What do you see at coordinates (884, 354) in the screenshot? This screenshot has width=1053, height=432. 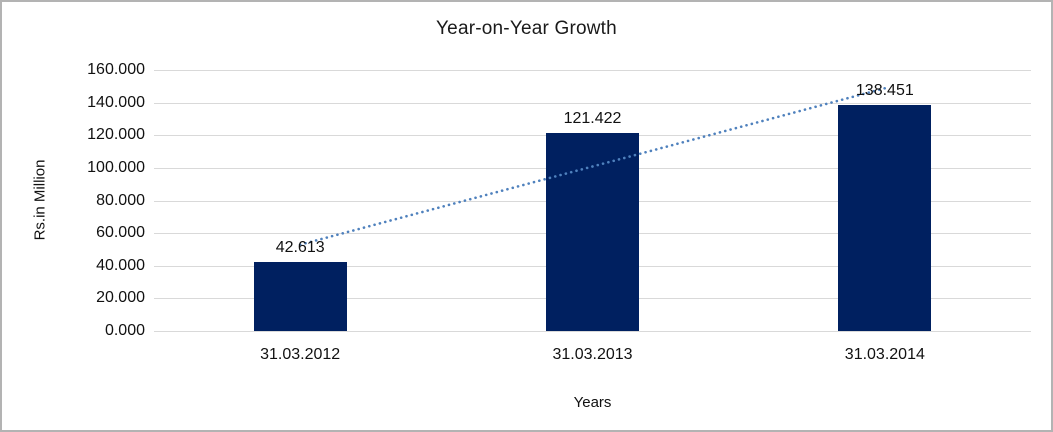 I see `x-tick-label: 31.03.2014` at bounding box center [884, 354].